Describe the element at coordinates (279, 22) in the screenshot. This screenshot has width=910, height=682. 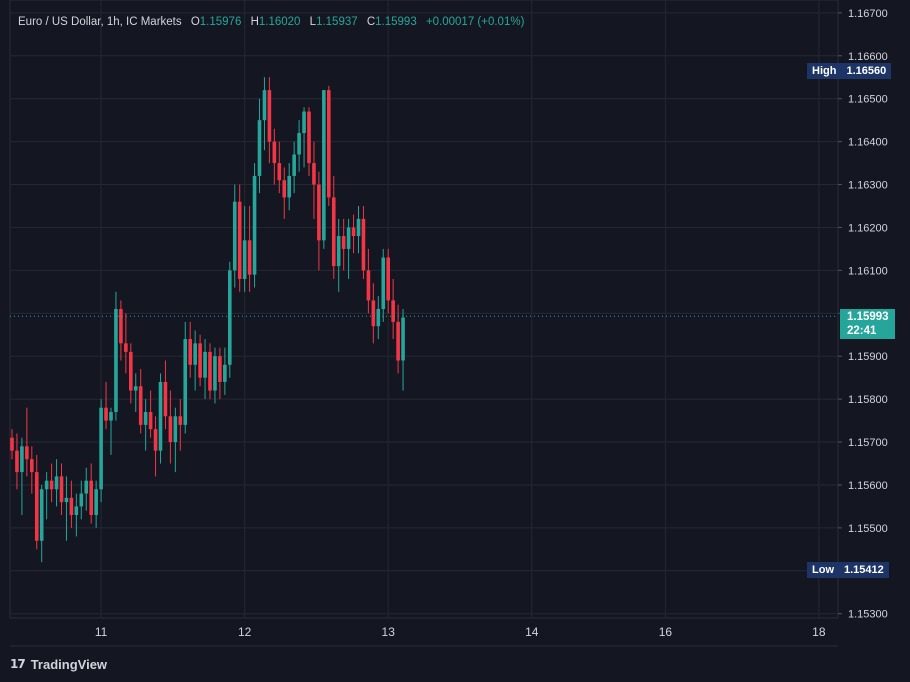
I see `high-value: 1.16020` at that location.